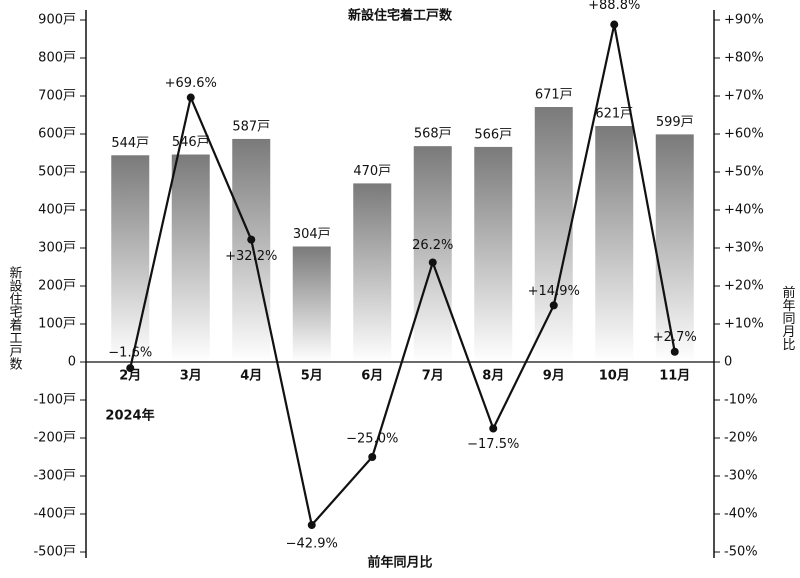 Image resolution: width=800 pixels, height=578 pixels. What do you see at coordinates (57, 172) in the screenshot?
I see `y-tick-label: 500戸` at bounding box center [57, 172].